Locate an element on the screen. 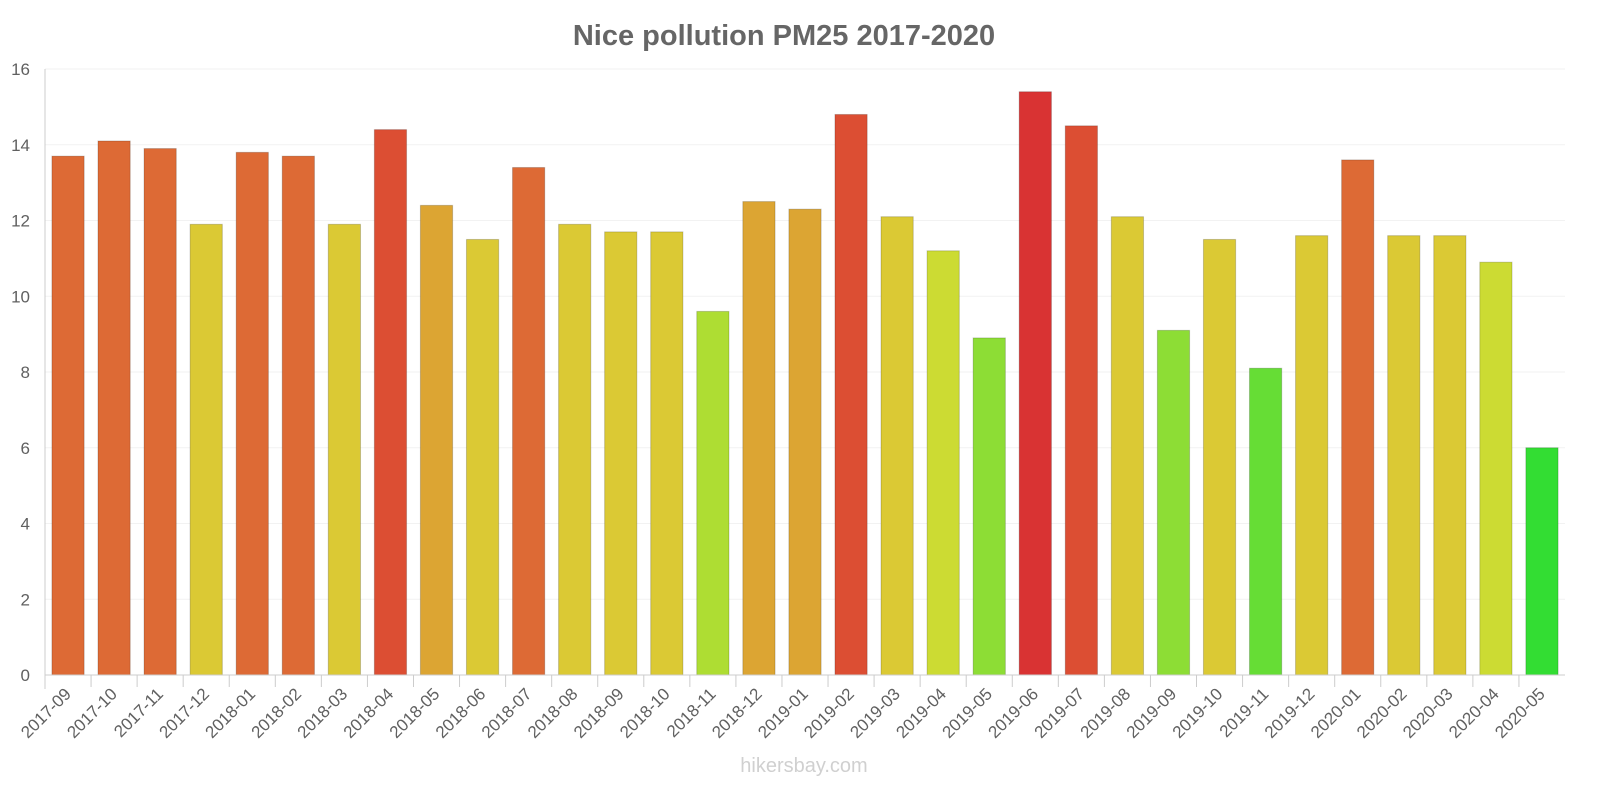 This screenshot has width=1600, height=800. x-tick-label: 2018-06 is located at coordinates (461, 713).